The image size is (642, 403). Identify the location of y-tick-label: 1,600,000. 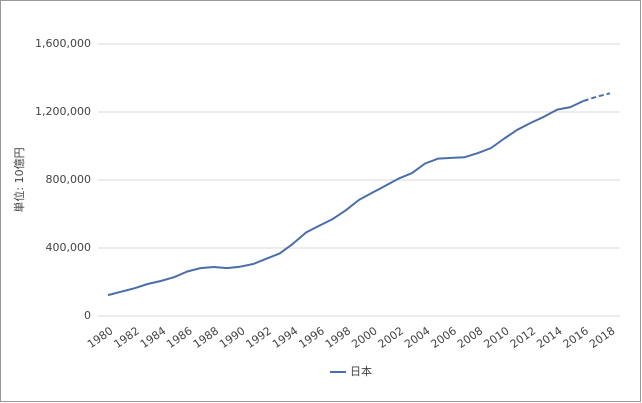
(63, 43).